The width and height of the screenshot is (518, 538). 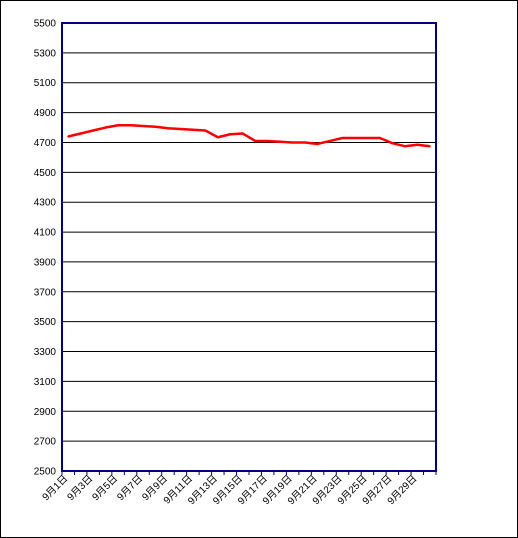 I want to click on y-tick-label: 2700, so click(x=45, y=442).